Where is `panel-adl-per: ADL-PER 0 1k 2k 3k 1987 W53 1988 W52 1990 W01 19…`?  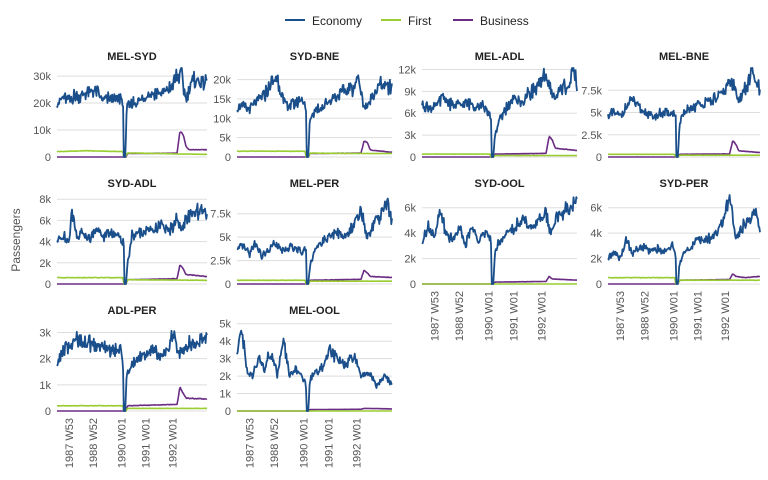 panel-adl-per: ADL-PER 0 1k 2k 3k 1987 W53 1988 W52 1990 W01 19… is located at coordinates (123, 386).